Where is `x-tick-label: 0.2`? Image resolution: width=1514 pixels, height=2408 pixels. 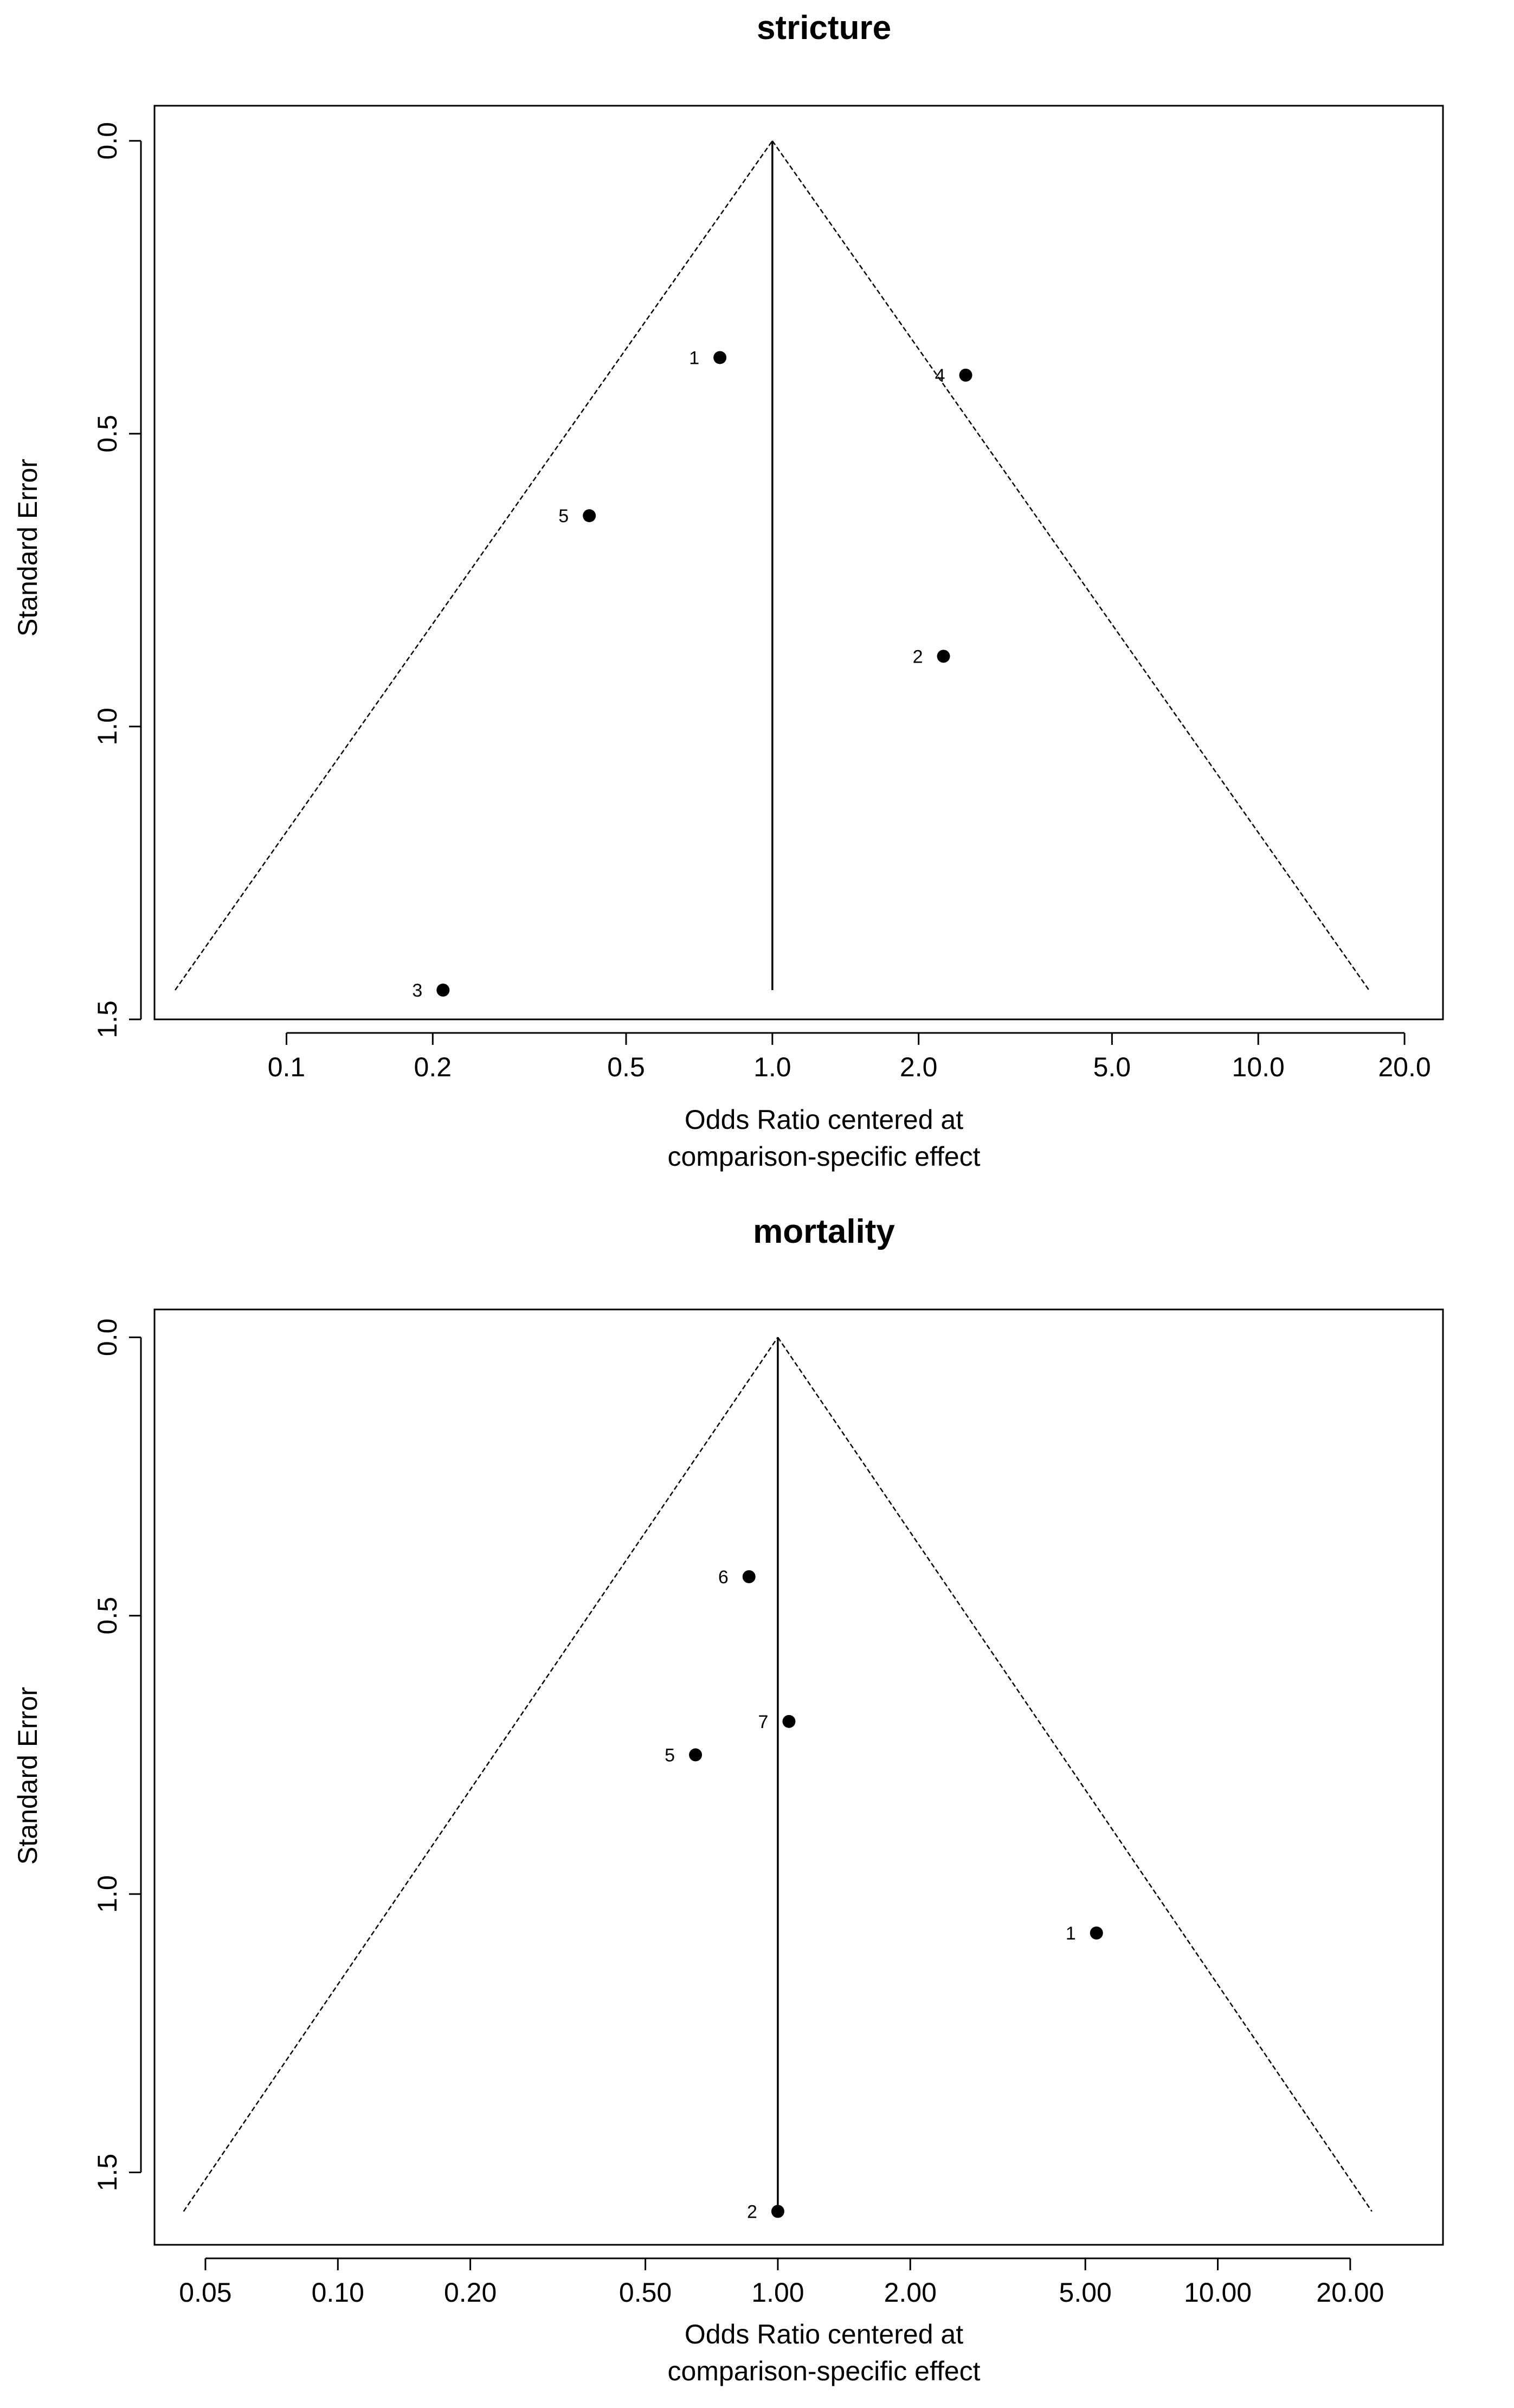
x-tick-label: 0.2 is located at coordinates (433, 1067).